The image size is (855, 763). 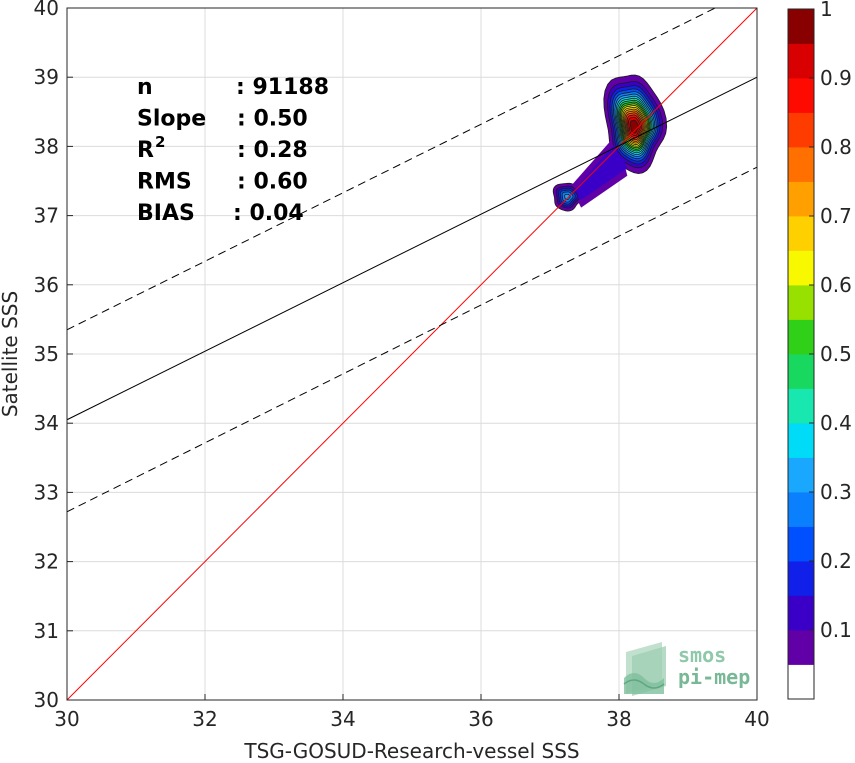 I want to click on y-tick-label: 35, so click(x=46, y=354).